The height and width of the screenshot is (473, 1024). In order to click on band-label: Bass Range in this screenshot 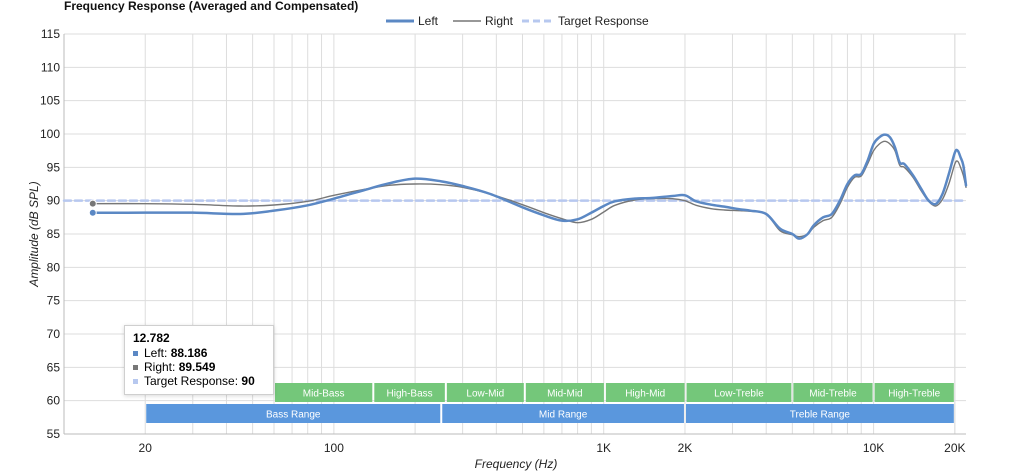, I will do `click(293, 415)`.